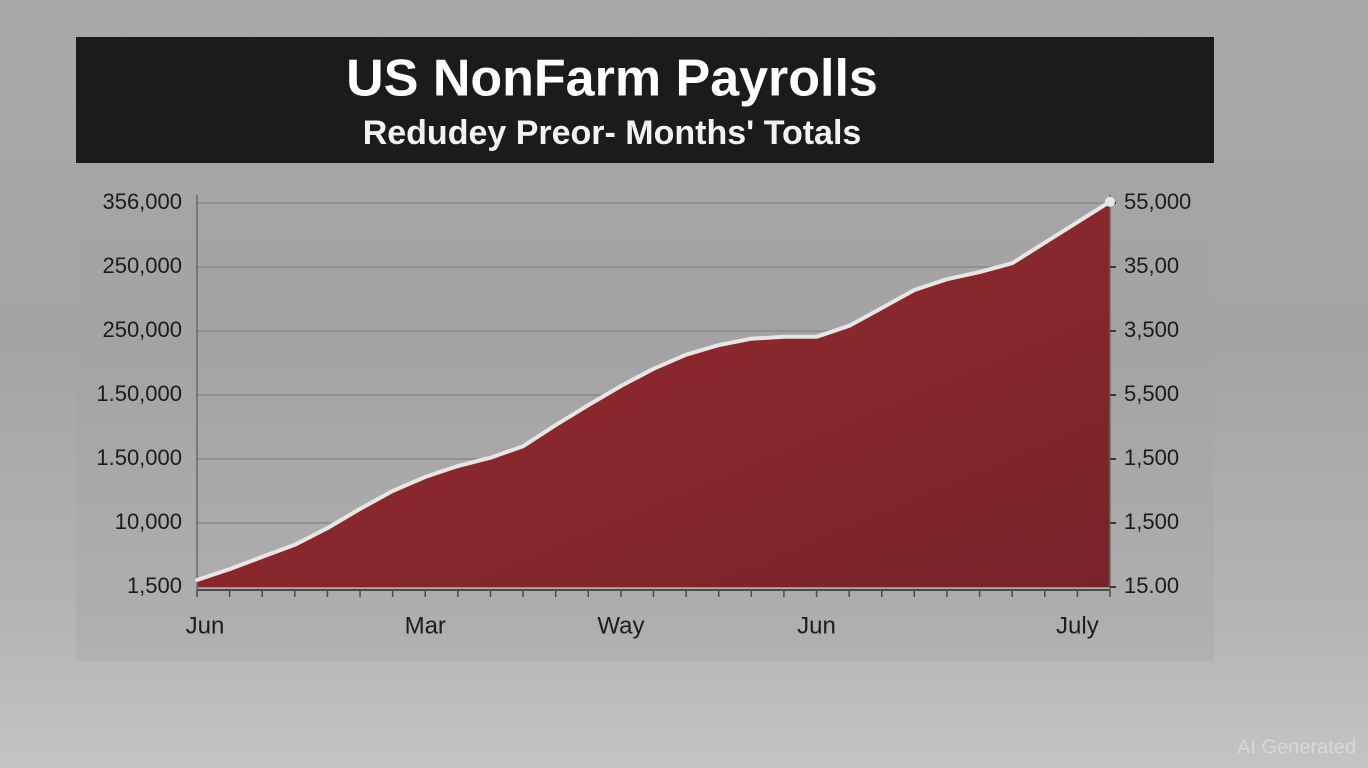  Describe the element at coordinates (1296, 747) in the screenshot. I see `watermark: AI Generated` at that location.